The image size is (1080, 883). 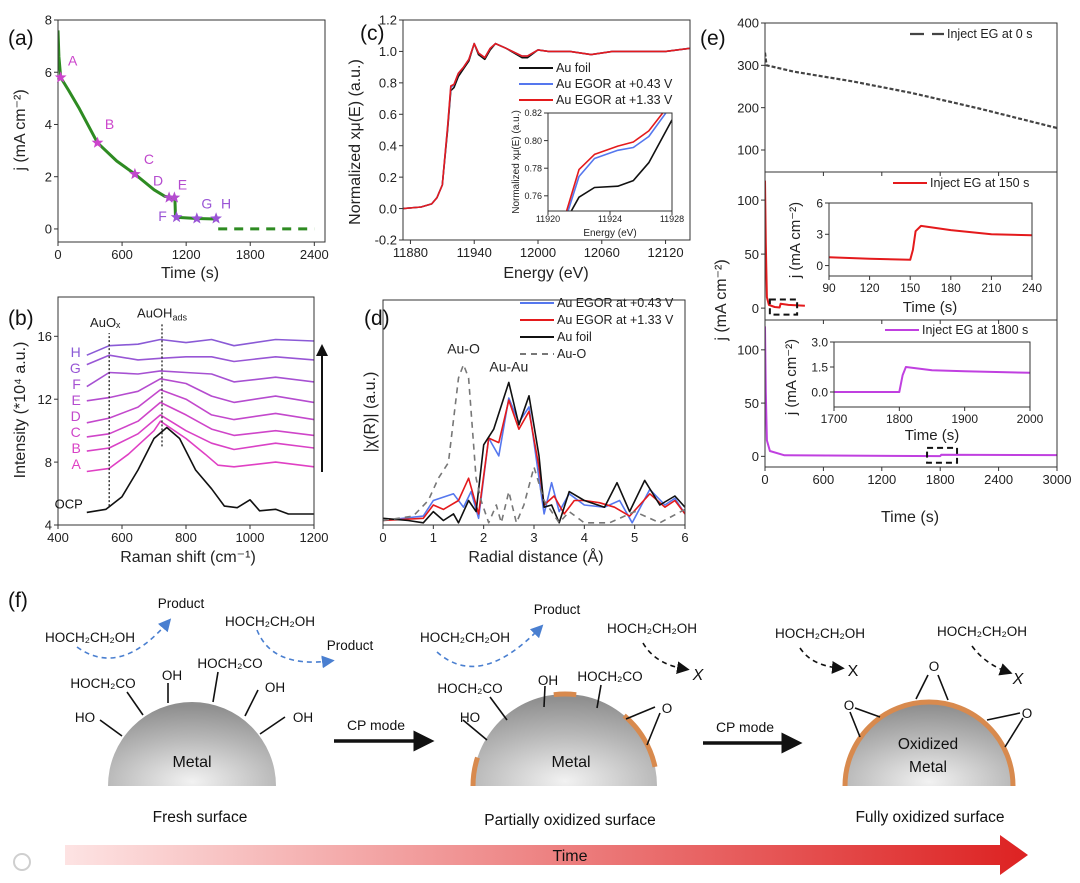 I want to click on y-tick-label: 0.82, so click(x=533, y=113).